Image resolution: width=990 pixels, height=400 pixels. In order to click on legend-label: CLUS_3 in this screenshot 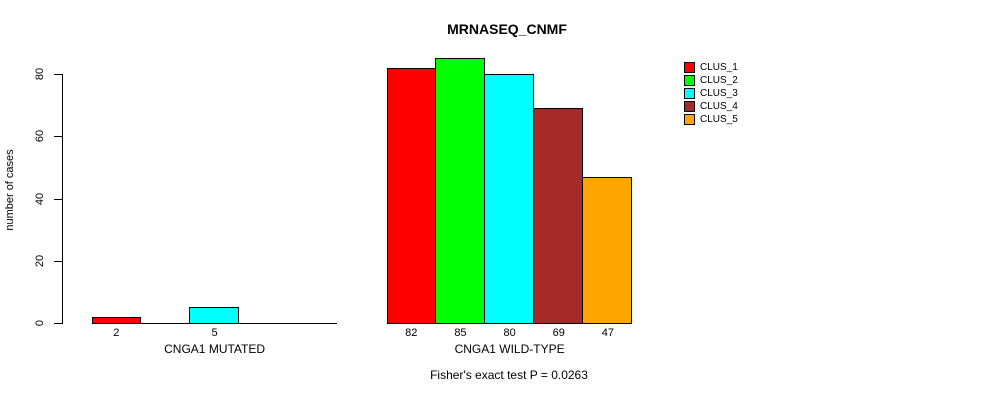, I will do `click(719, 93)`.